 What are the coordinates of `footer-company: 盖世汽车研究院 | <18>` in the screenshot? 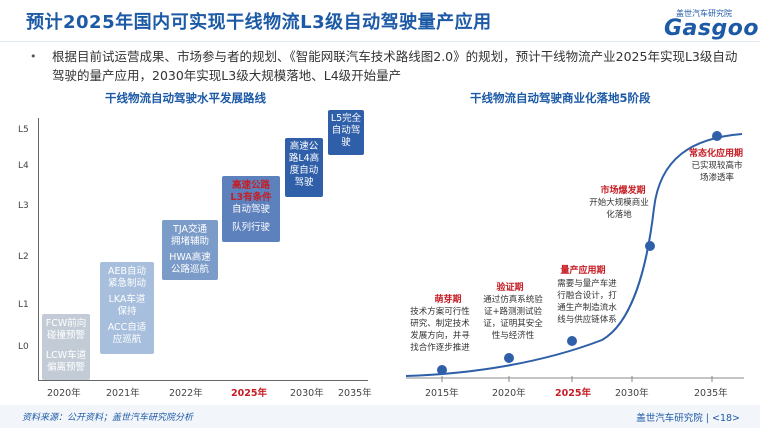 It's located at (688, 417).